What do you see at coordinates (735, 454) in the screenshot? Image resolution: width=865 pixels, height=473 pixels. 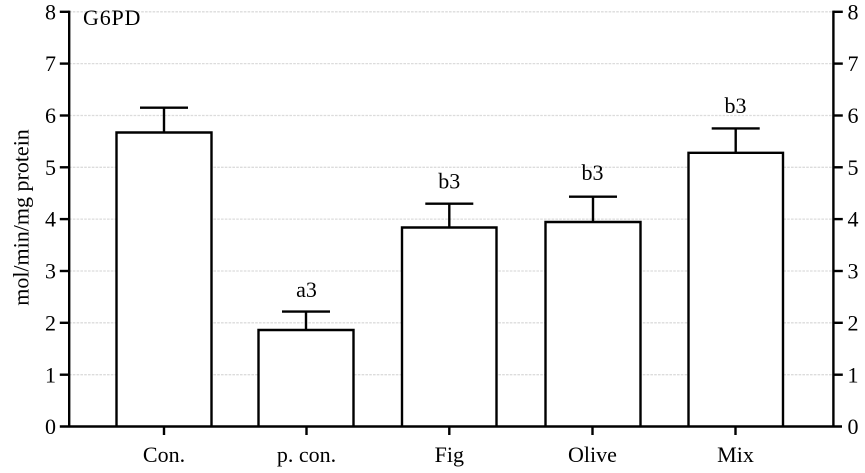 I see `svg-text: Mix` at bounding box center [735, 454].